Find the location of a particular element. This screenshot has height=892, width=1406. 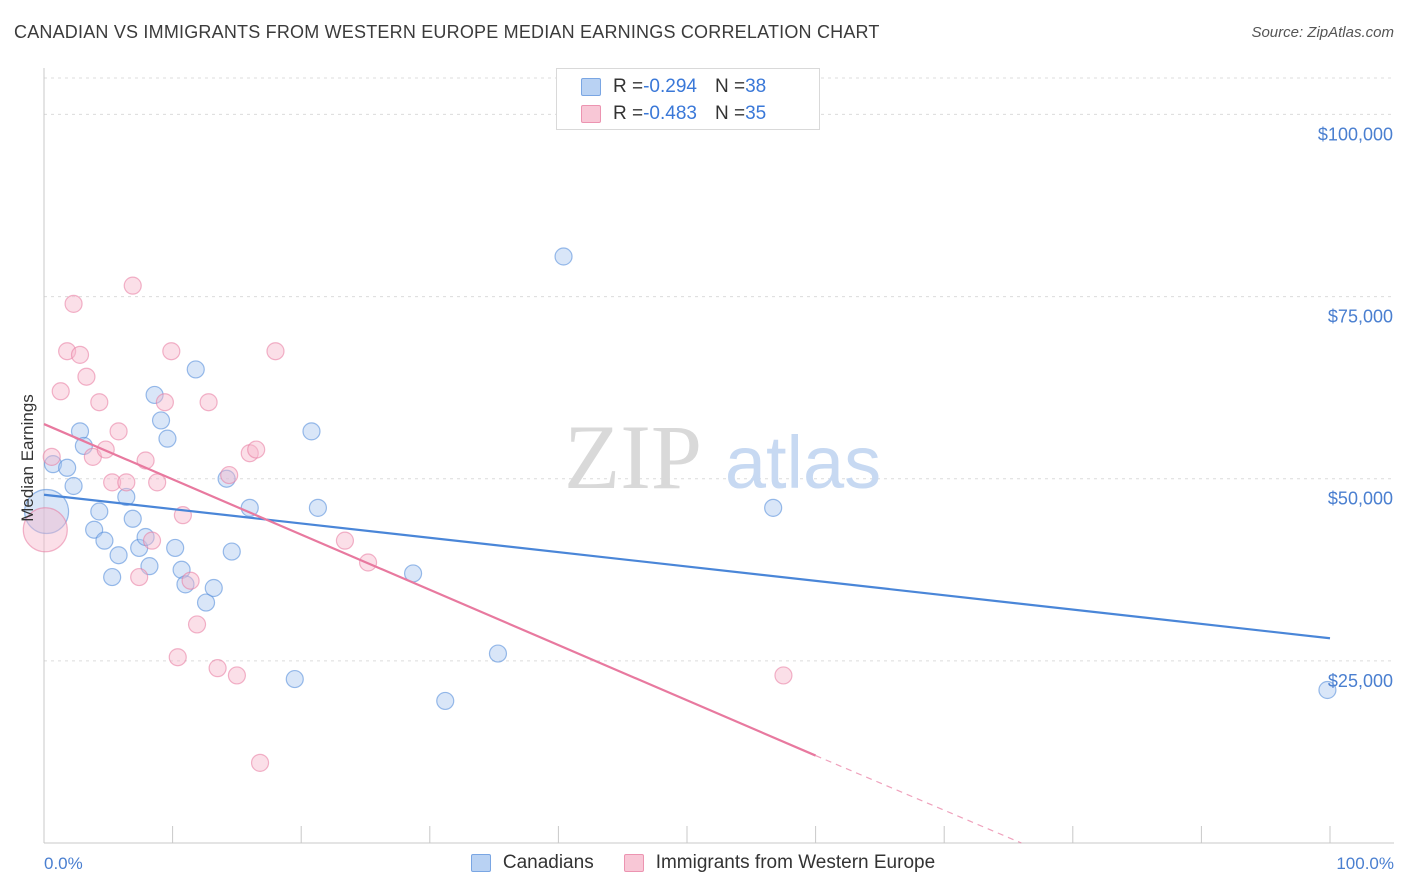

immigrants-trend-extension is located at coordinates (918, 799).